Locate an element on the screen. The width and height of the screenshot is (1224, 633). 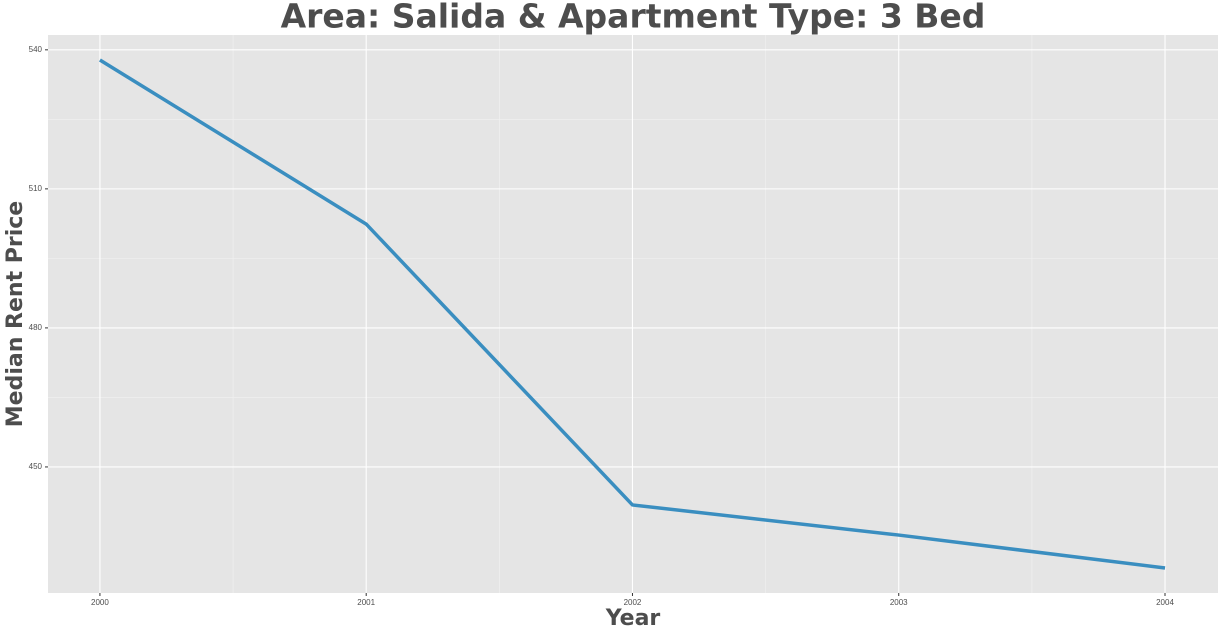
y-tick-label: 510 is located at coordinates (36, 188).